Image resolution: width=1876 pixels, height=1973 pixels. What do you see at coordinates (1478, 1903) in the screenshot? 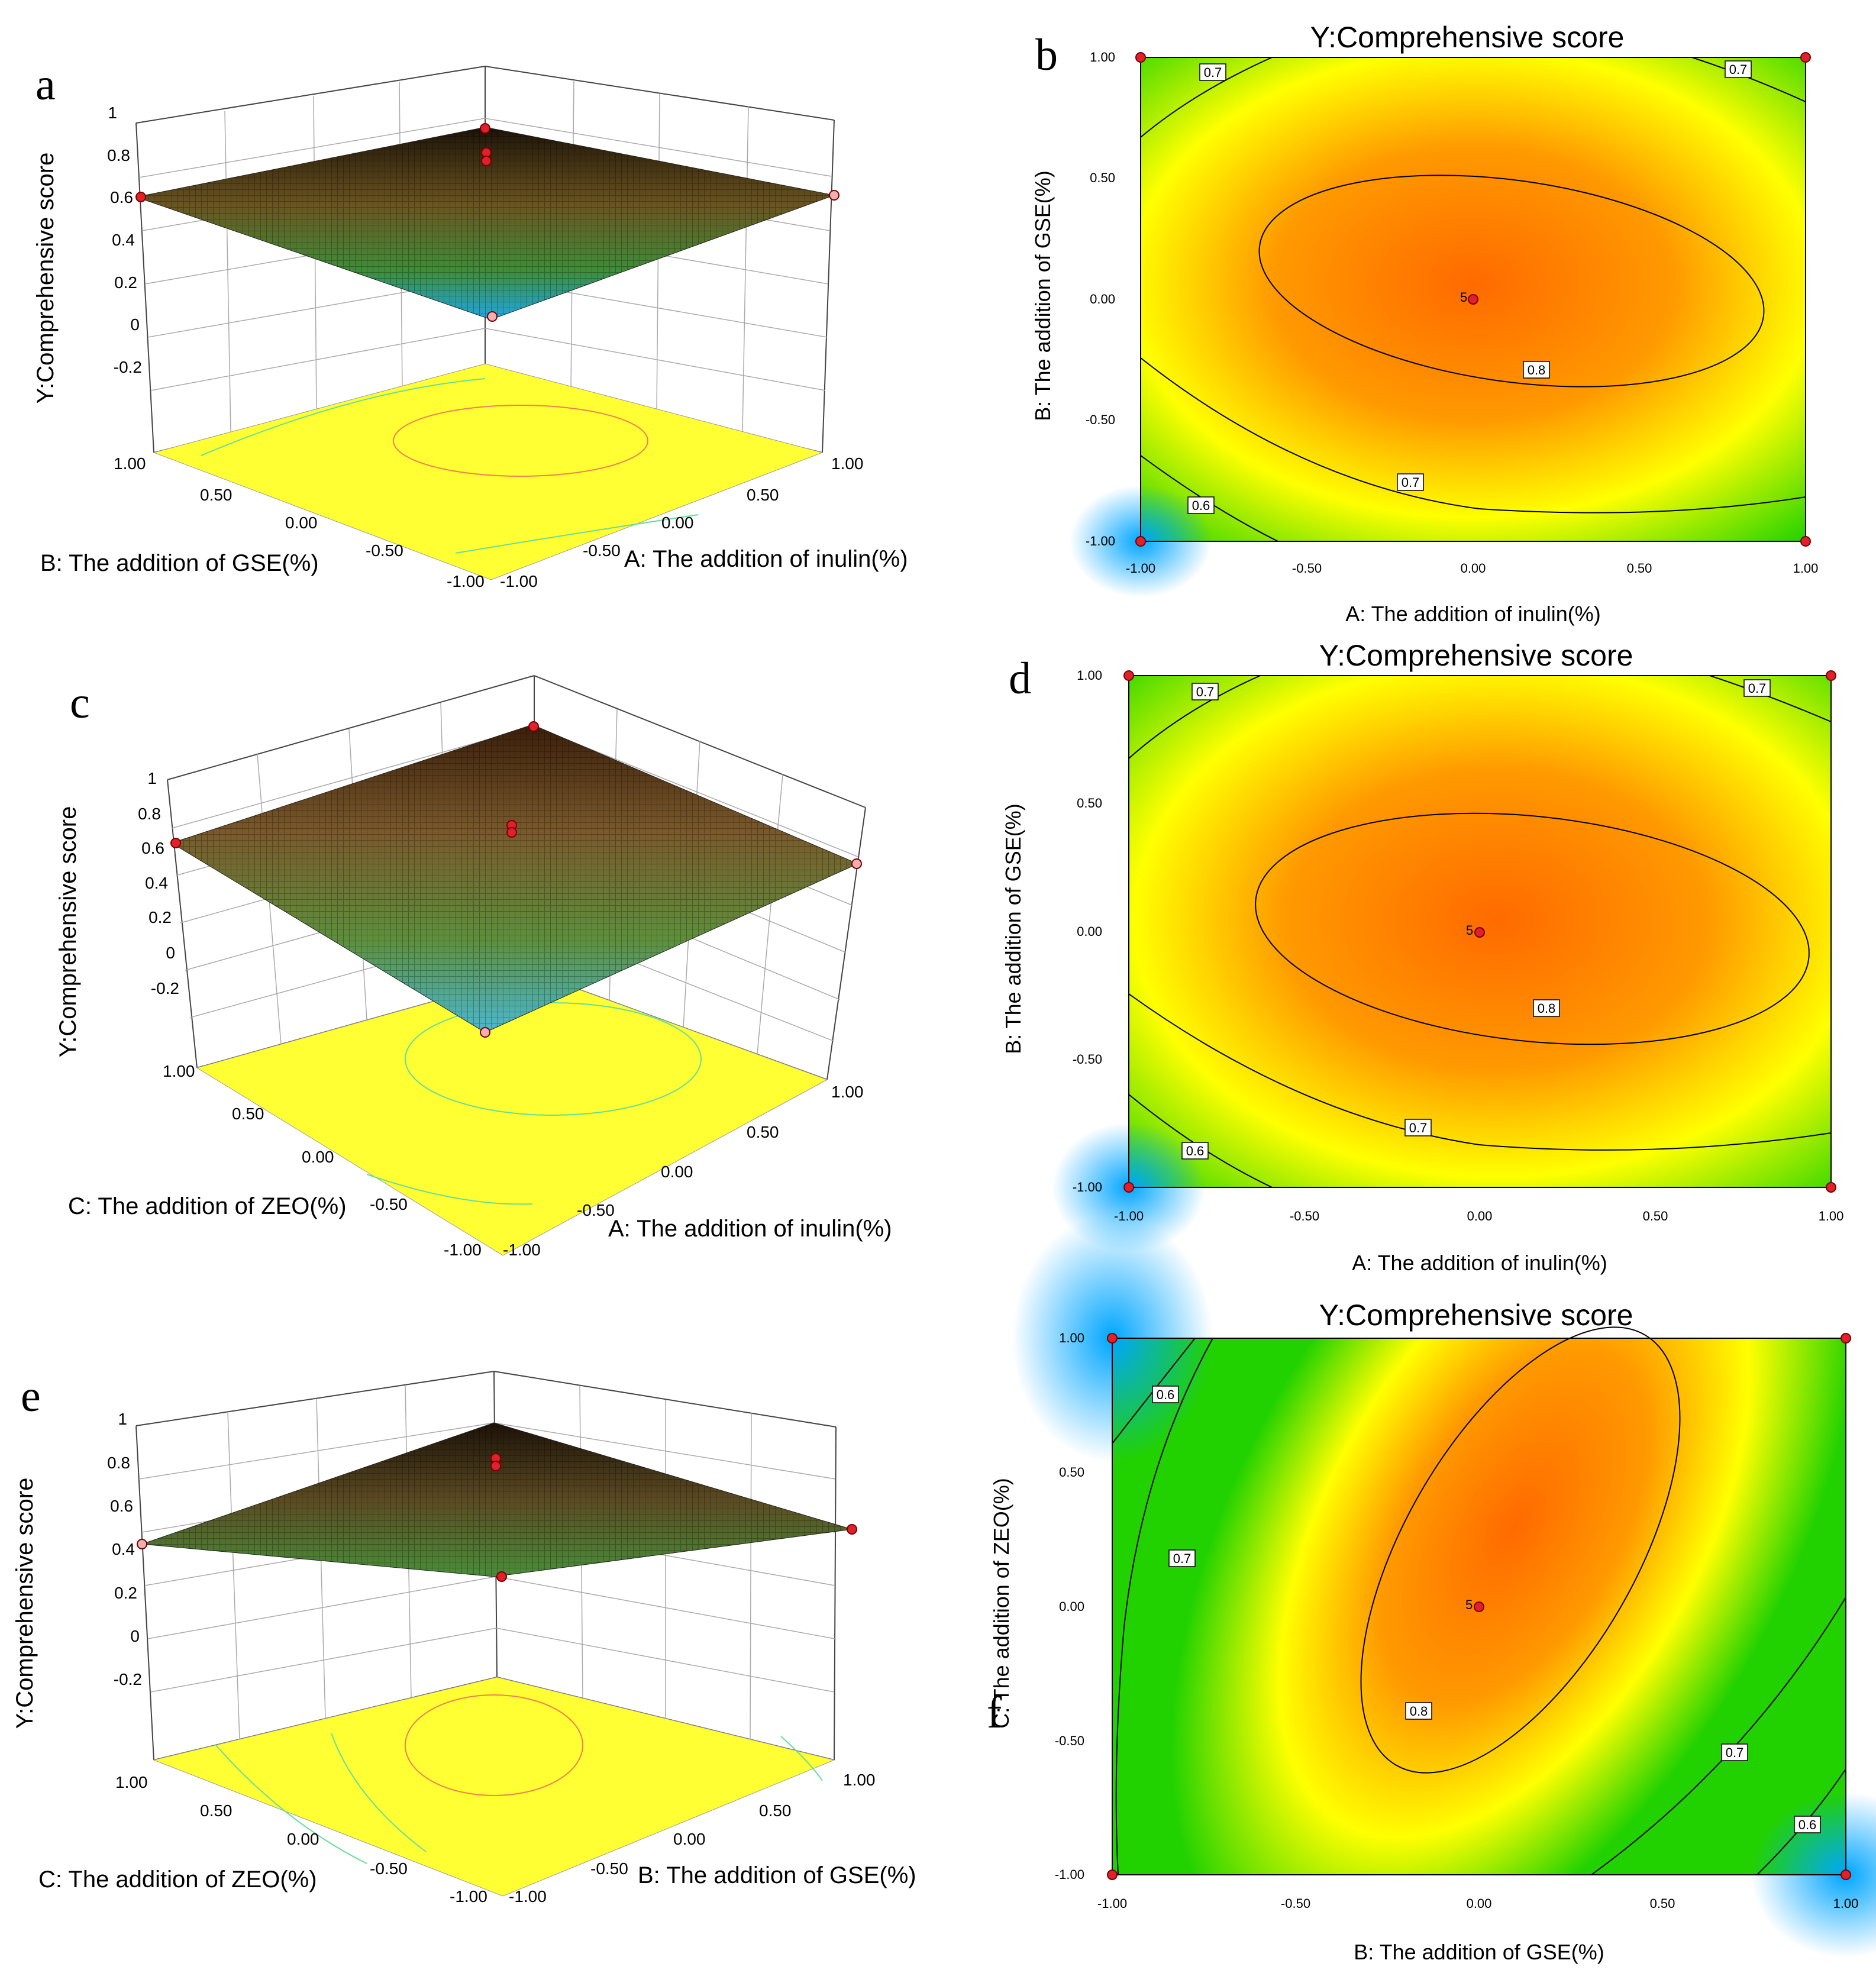
I see `panel-f-xticks: -1.00 -0.50 0.00 0.50 1.00` at bounding box center [1478, 1903].